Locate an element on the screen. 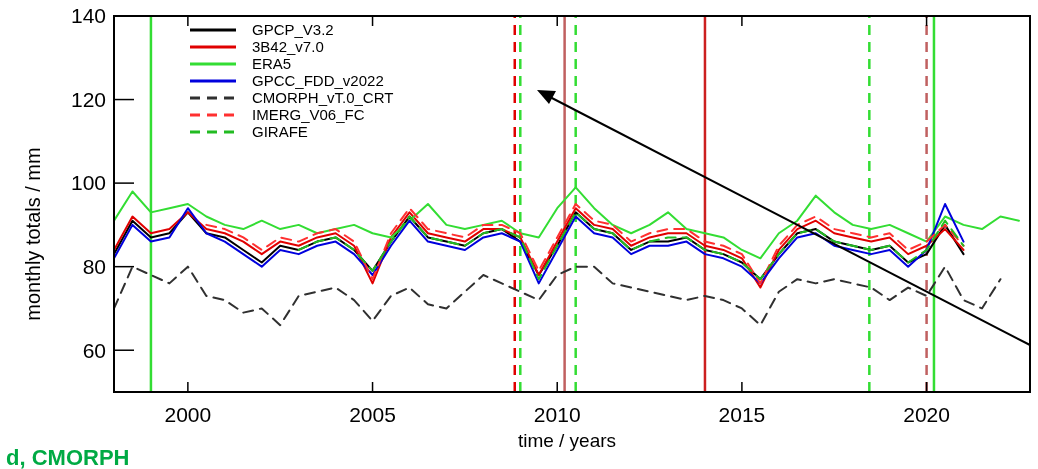  x-axis-title: time / years is located at coordinates (567, 440).